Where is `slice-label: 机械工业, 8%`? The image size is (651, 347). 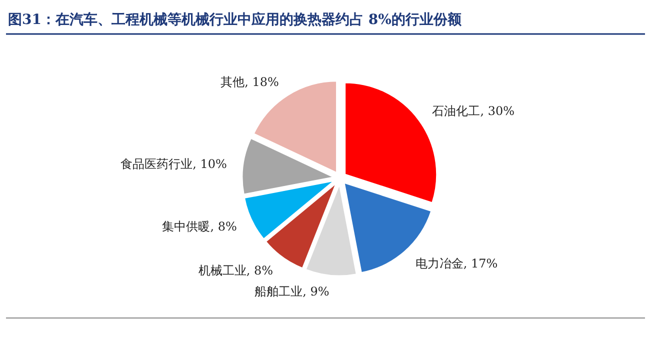 slice-label: 机械工业, 8% is located at coordinates (235, 270).